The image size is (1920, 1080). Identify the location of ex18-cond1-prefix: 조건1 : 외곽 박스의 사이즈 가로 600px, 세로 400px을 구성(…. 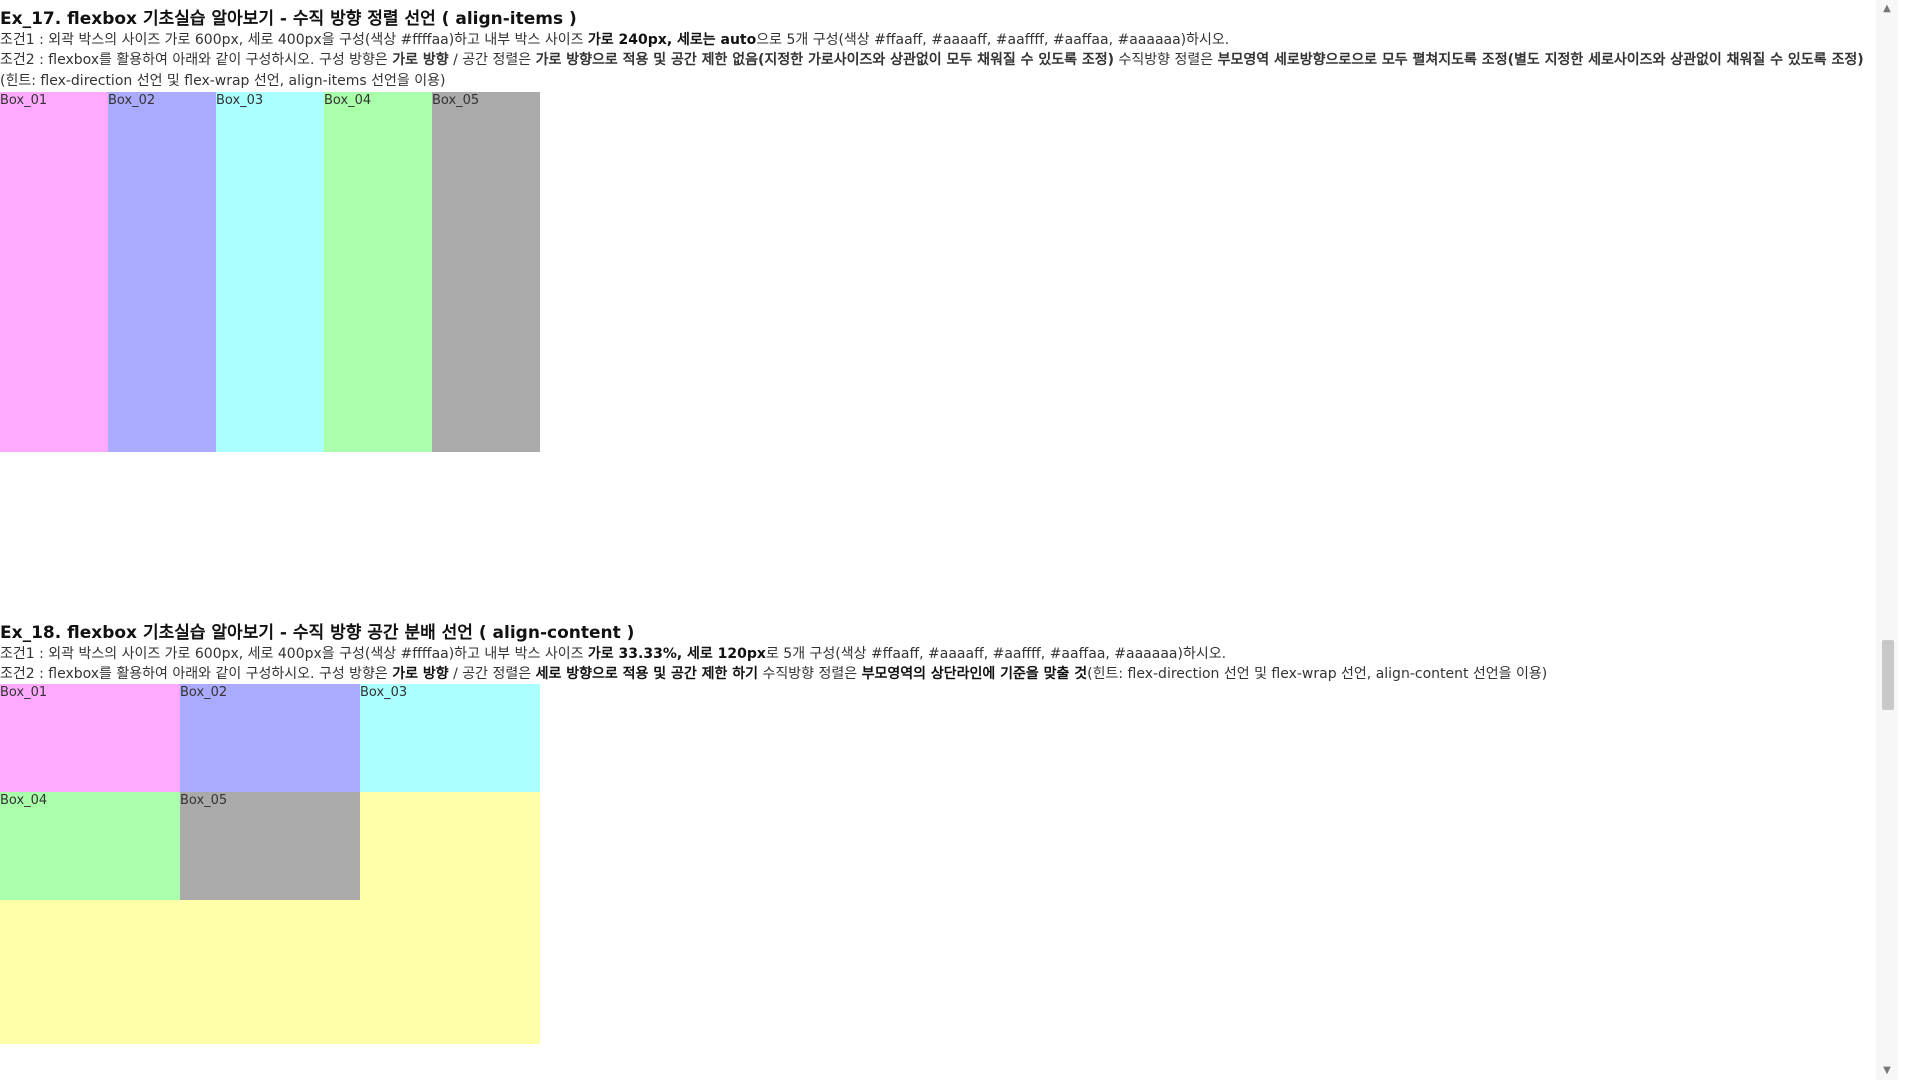
(294, 654).